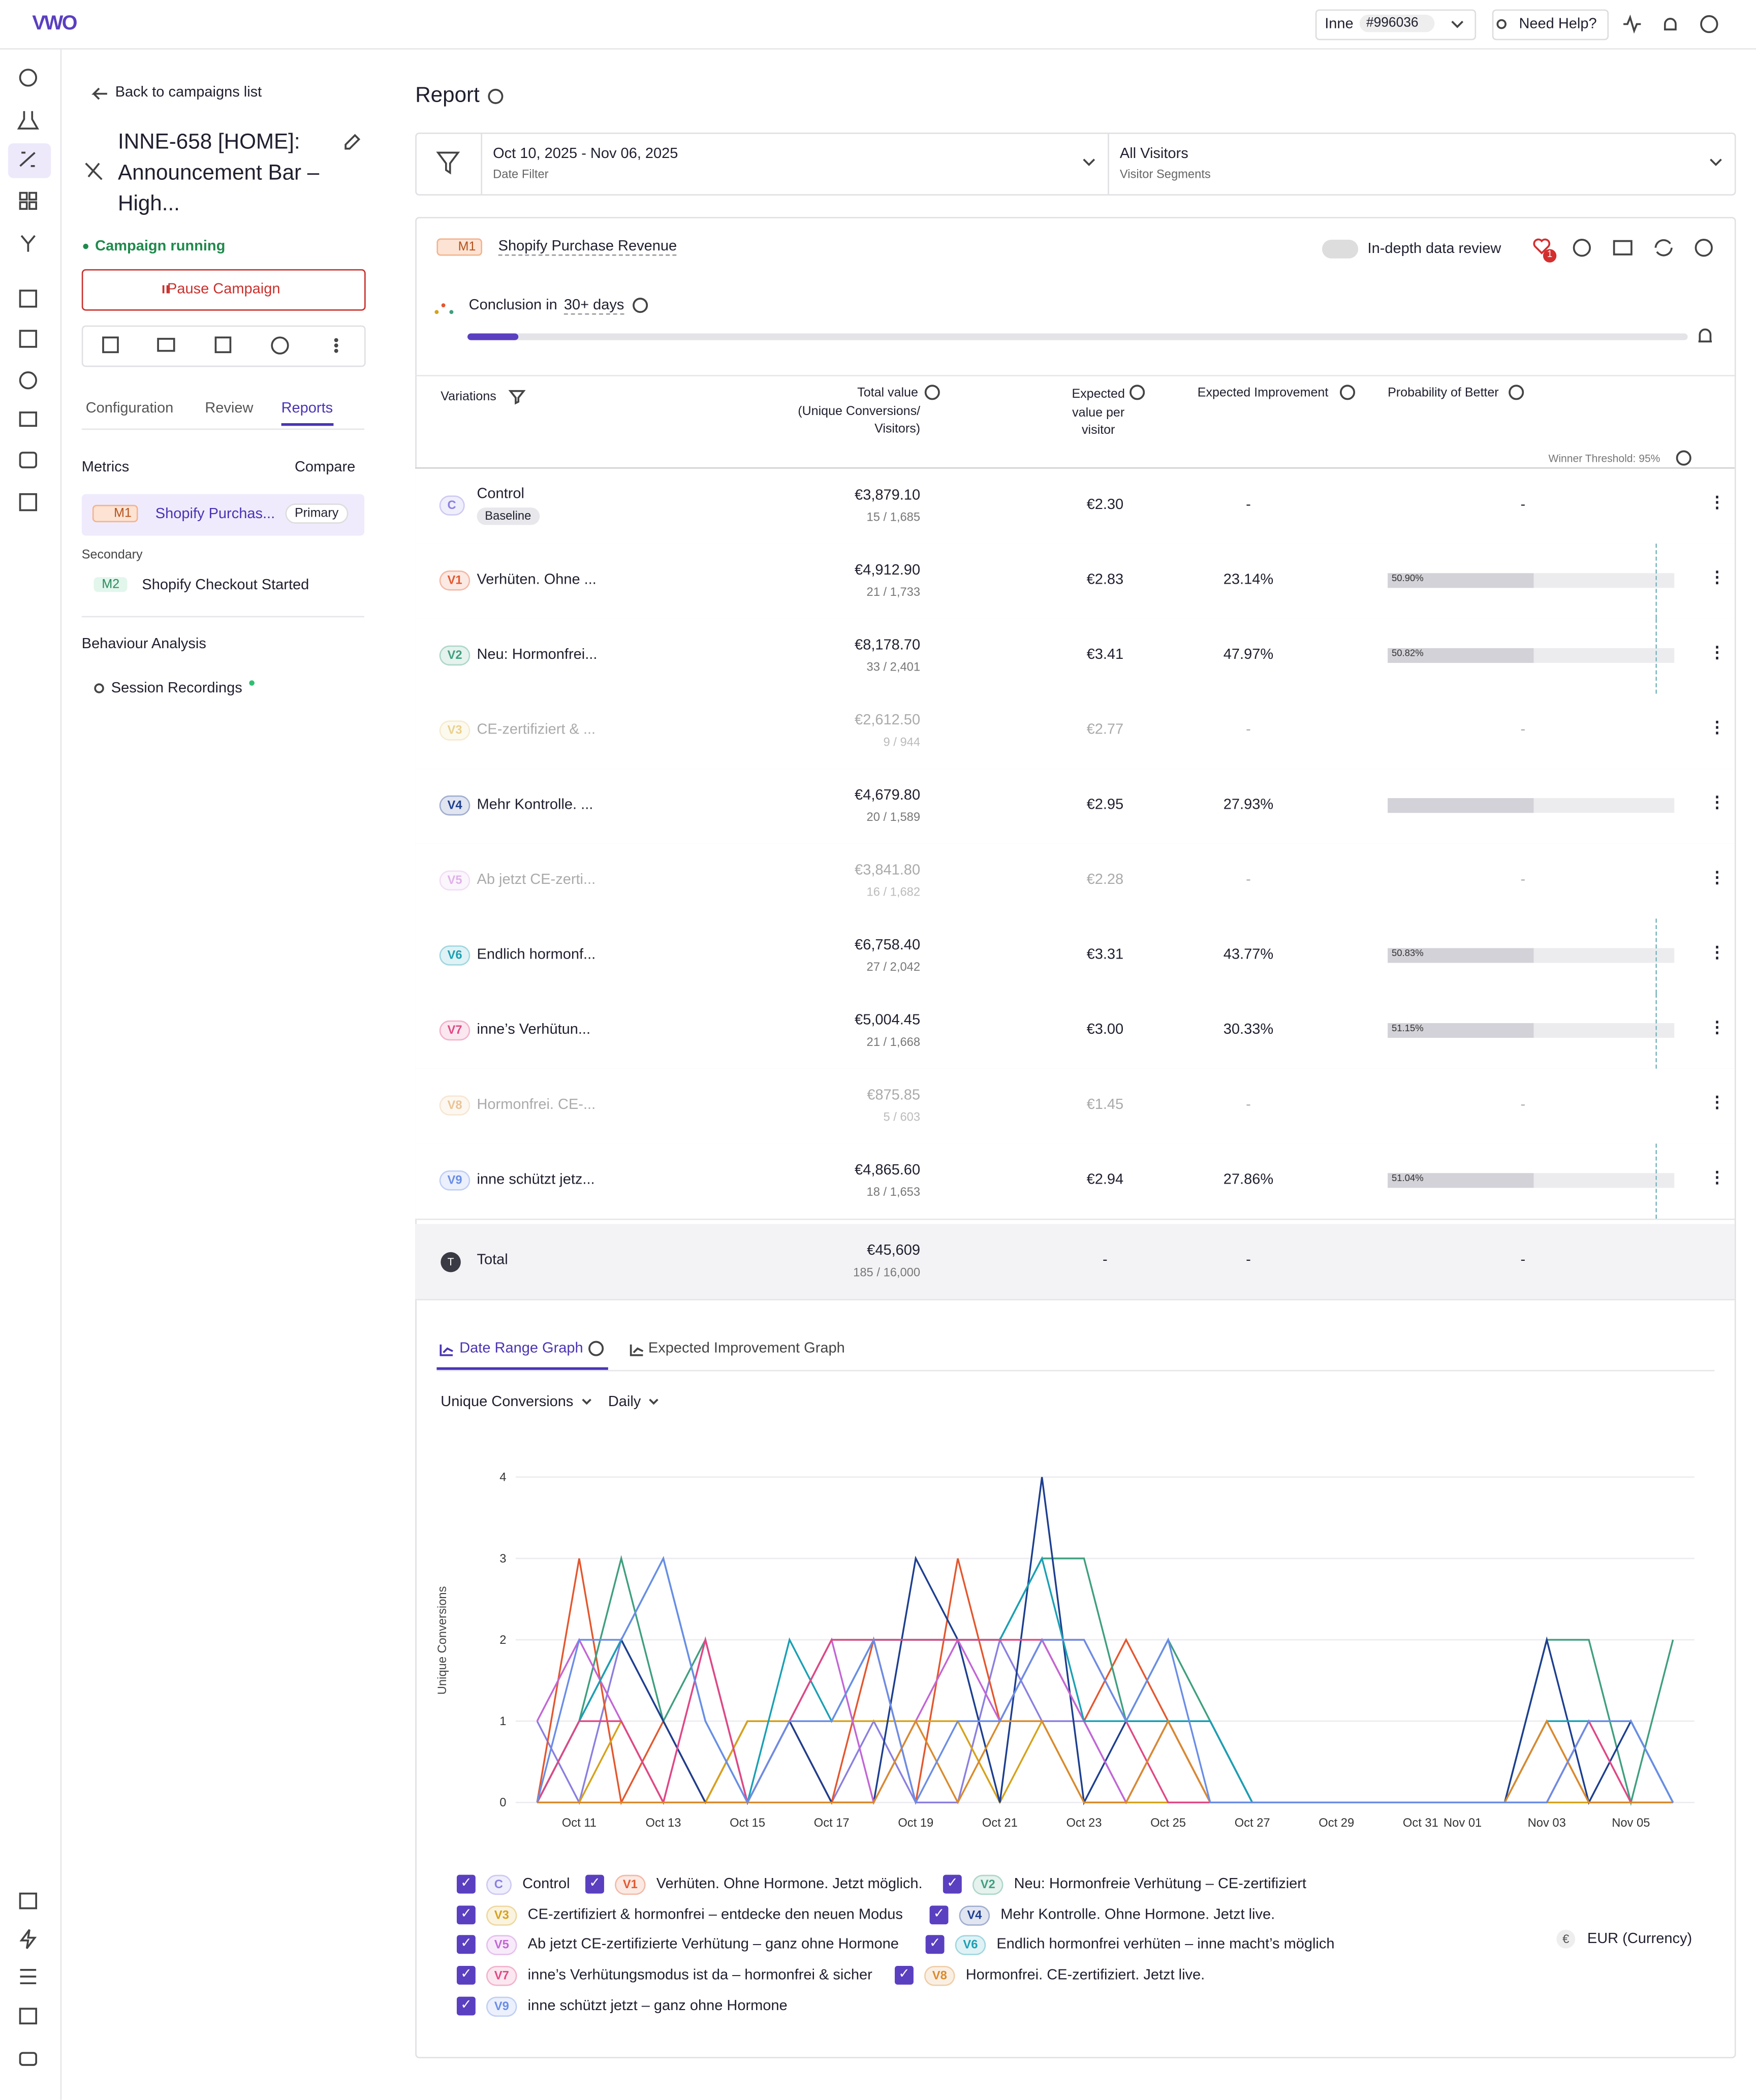 This screenshot has width=1756, height=2100. Describe the element at coordinates (500, 494) in the screenshot. I see `variation-name: Control` at that location.